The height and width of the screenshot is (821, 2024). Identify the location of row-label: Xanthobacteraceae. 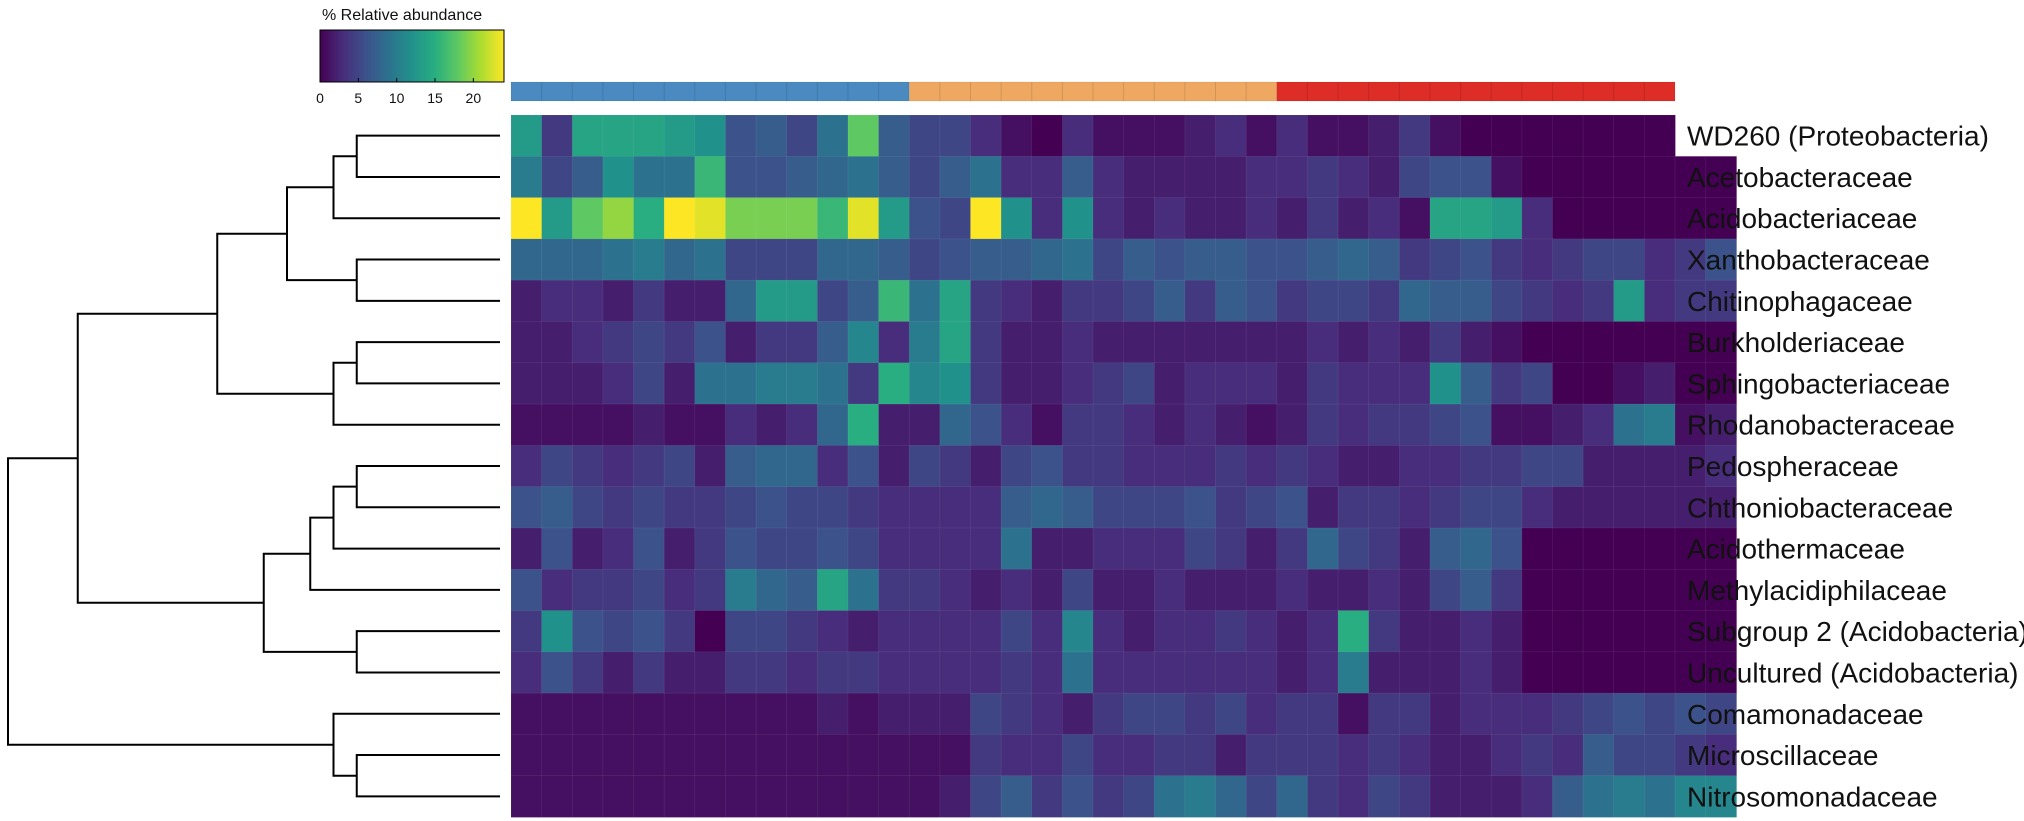
(1808, 260).